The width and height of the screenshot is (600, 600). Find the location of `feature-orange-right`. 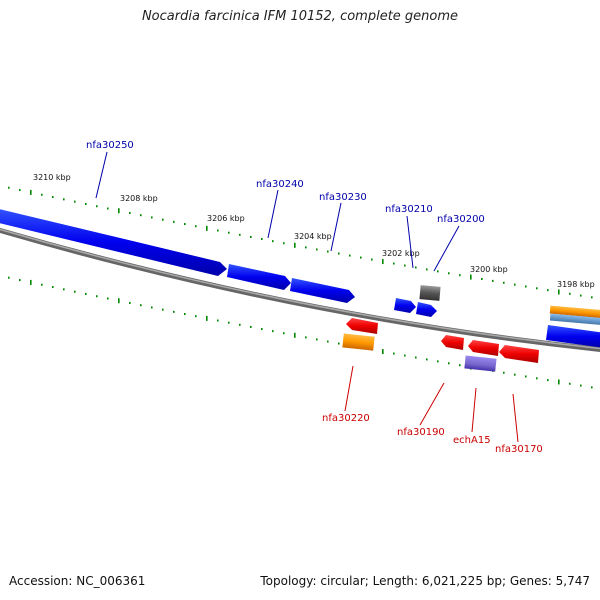

feature-orange-right is located at coordinates (574, 312).